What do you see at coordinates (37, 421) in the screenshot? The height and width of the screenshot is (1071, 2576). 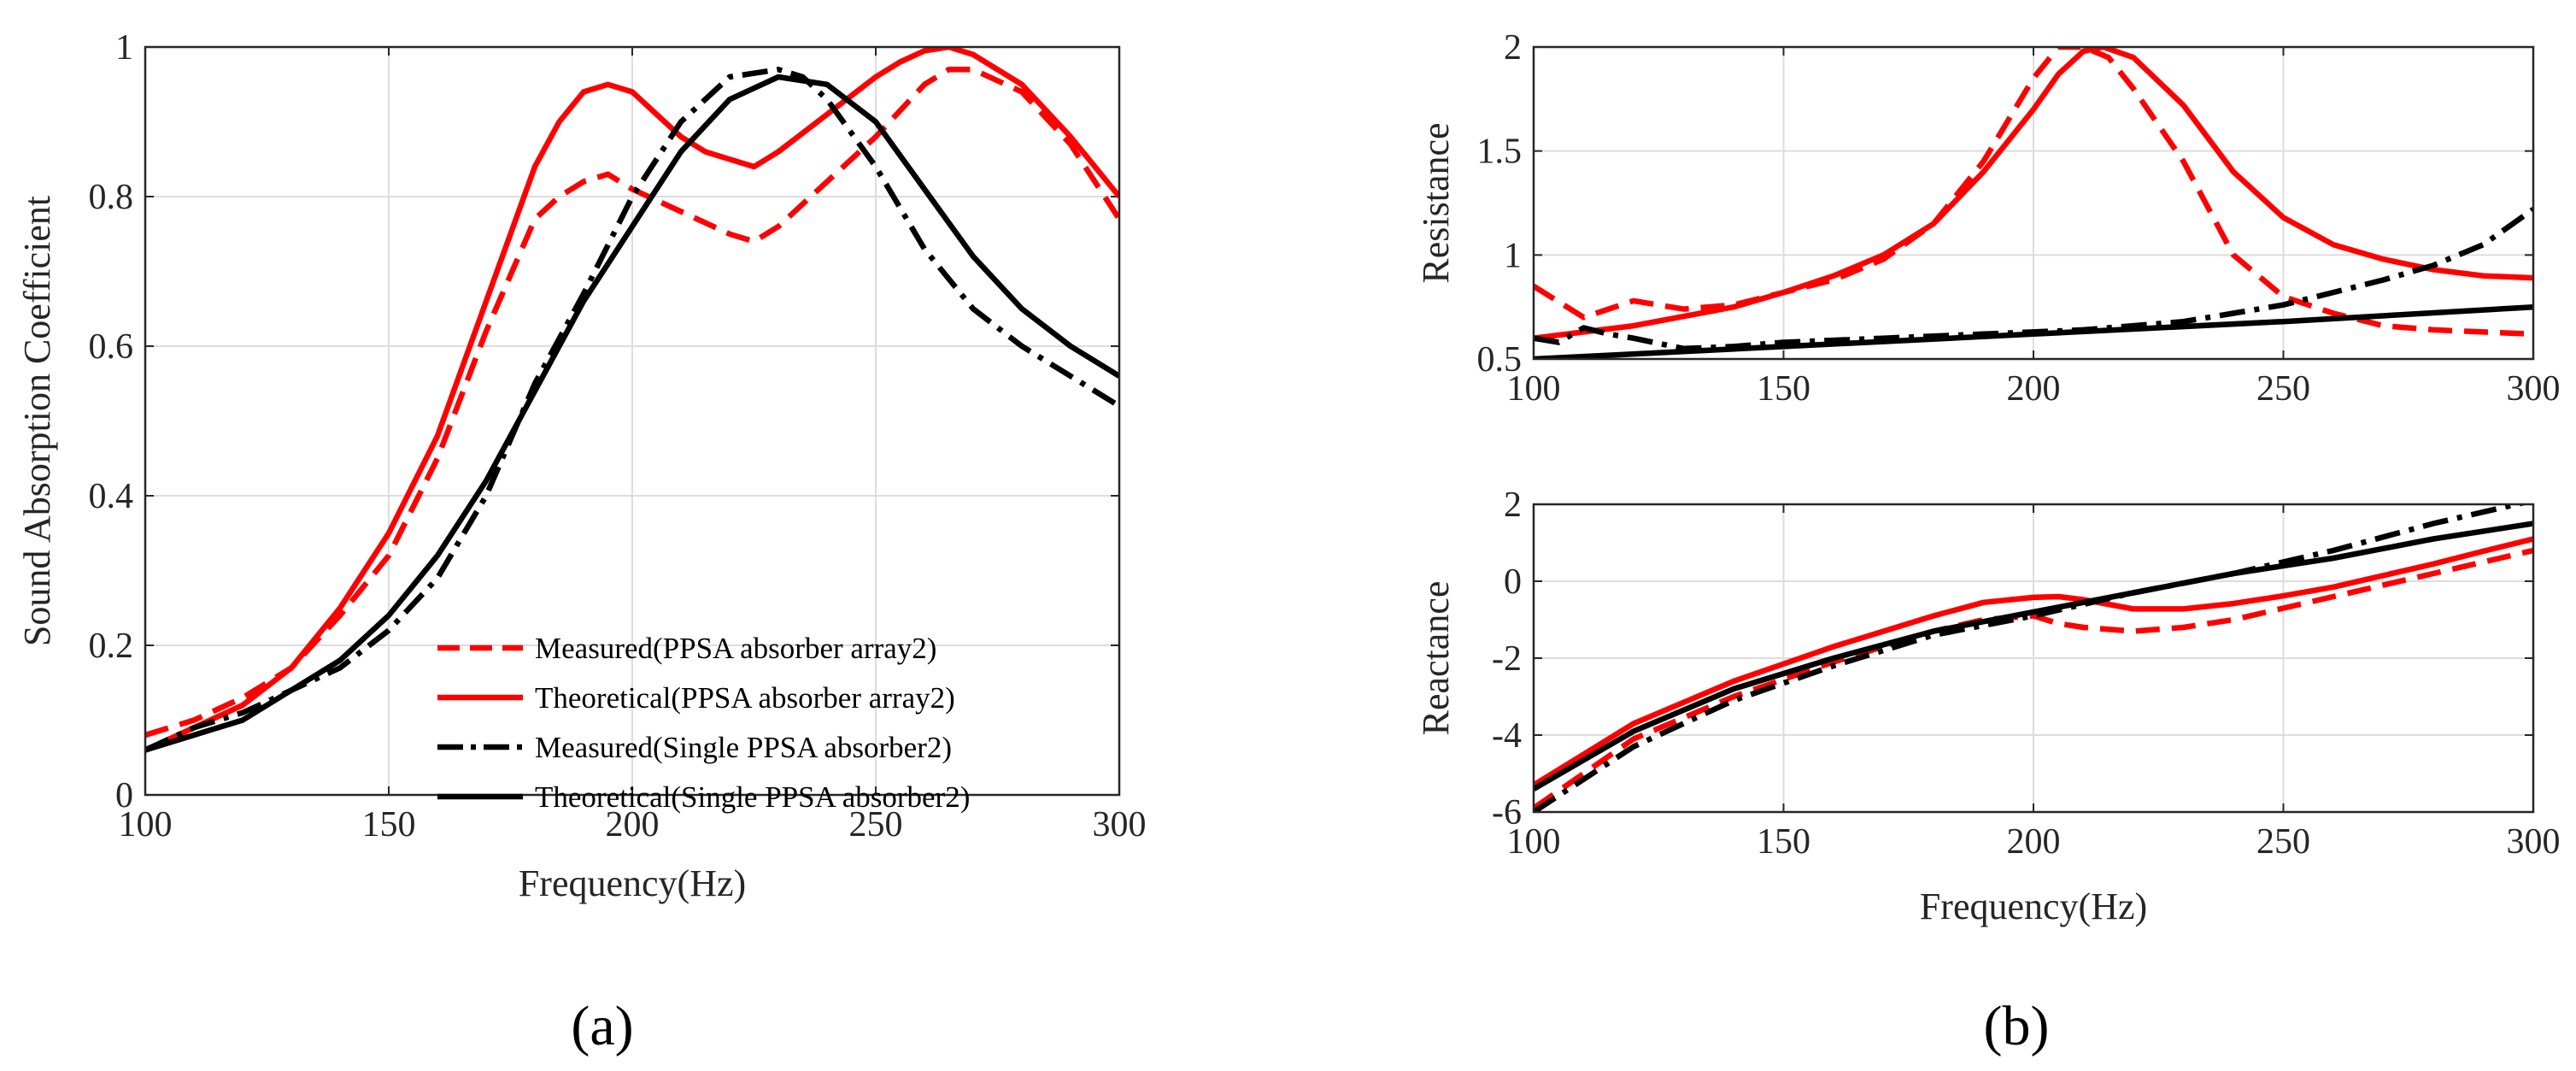 I see `y-axis-label: Sound Absorption Coefficient` at bounding box center [37, 421].